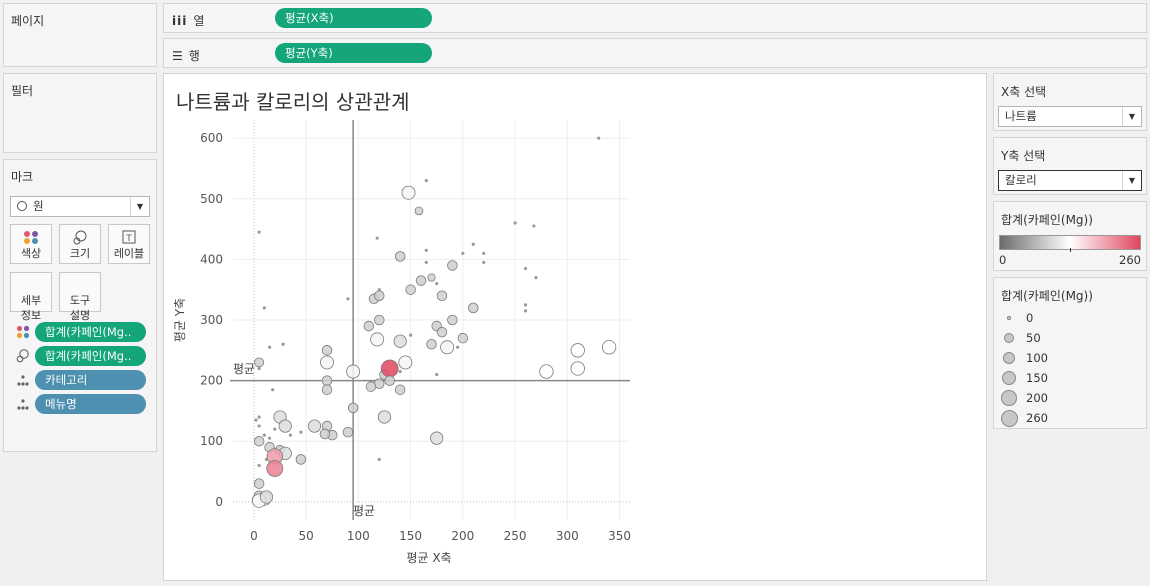 The height and width of the screenshot is (586, 1150). Describe the element at coordinates (440, 536) in the screenshot. I see `x-axis-ticks: 0 50 100 150 200 250 300 350` at that location.